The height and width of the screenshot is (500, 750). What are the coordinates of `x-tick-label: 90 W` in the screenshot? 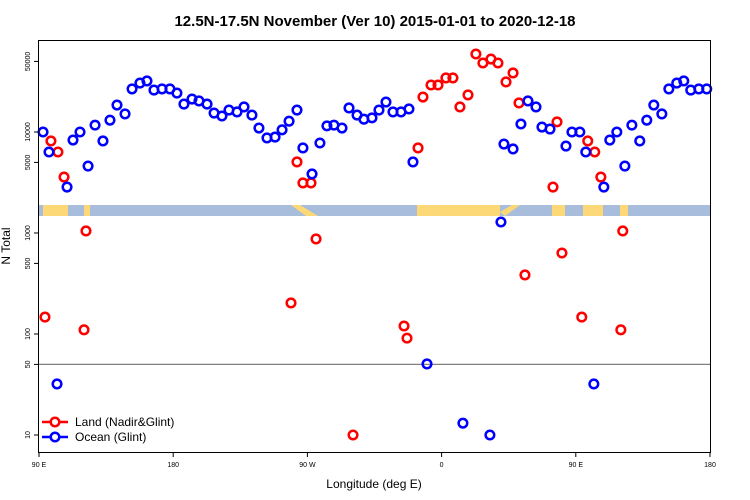 It's located at (307, 465).